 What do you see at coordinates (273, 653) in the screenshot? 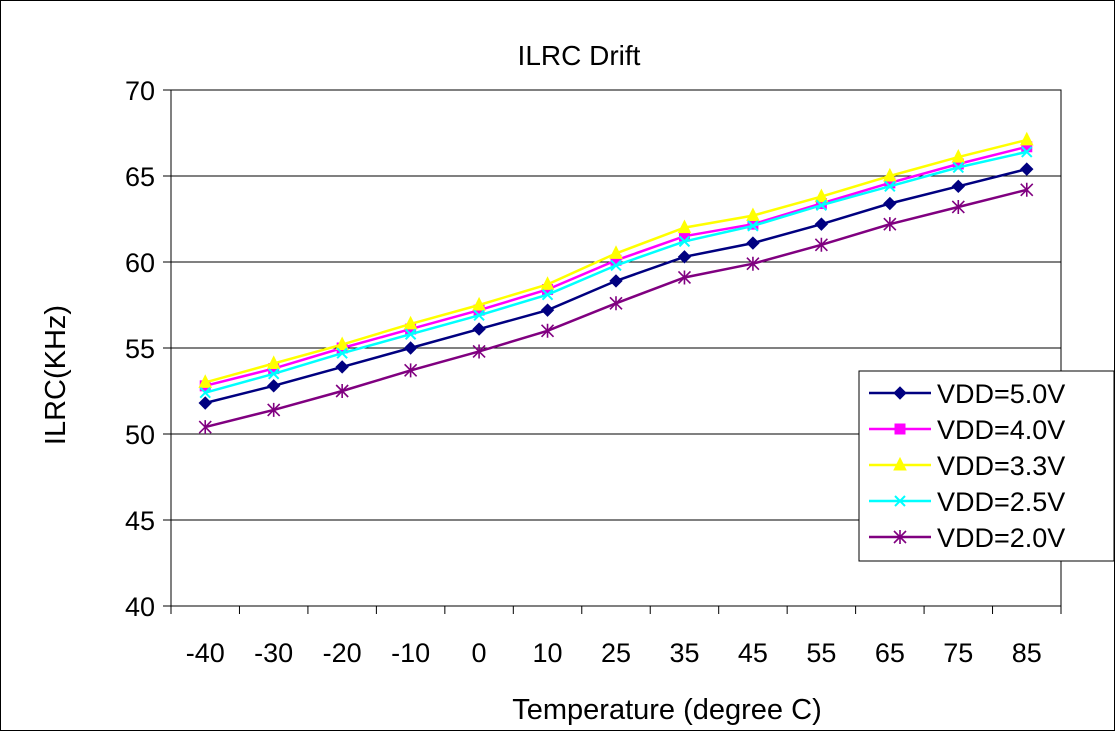
I see `x-tick-label: -30` at bounding box center [273, 653].